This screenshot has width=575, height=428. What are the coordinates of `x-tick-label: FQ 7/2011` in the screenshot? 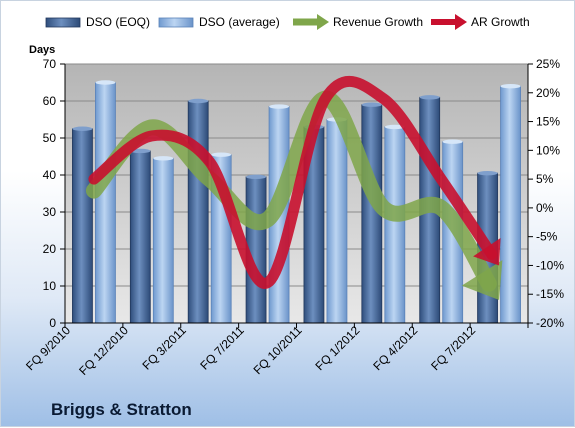 It's located at (222, 348).